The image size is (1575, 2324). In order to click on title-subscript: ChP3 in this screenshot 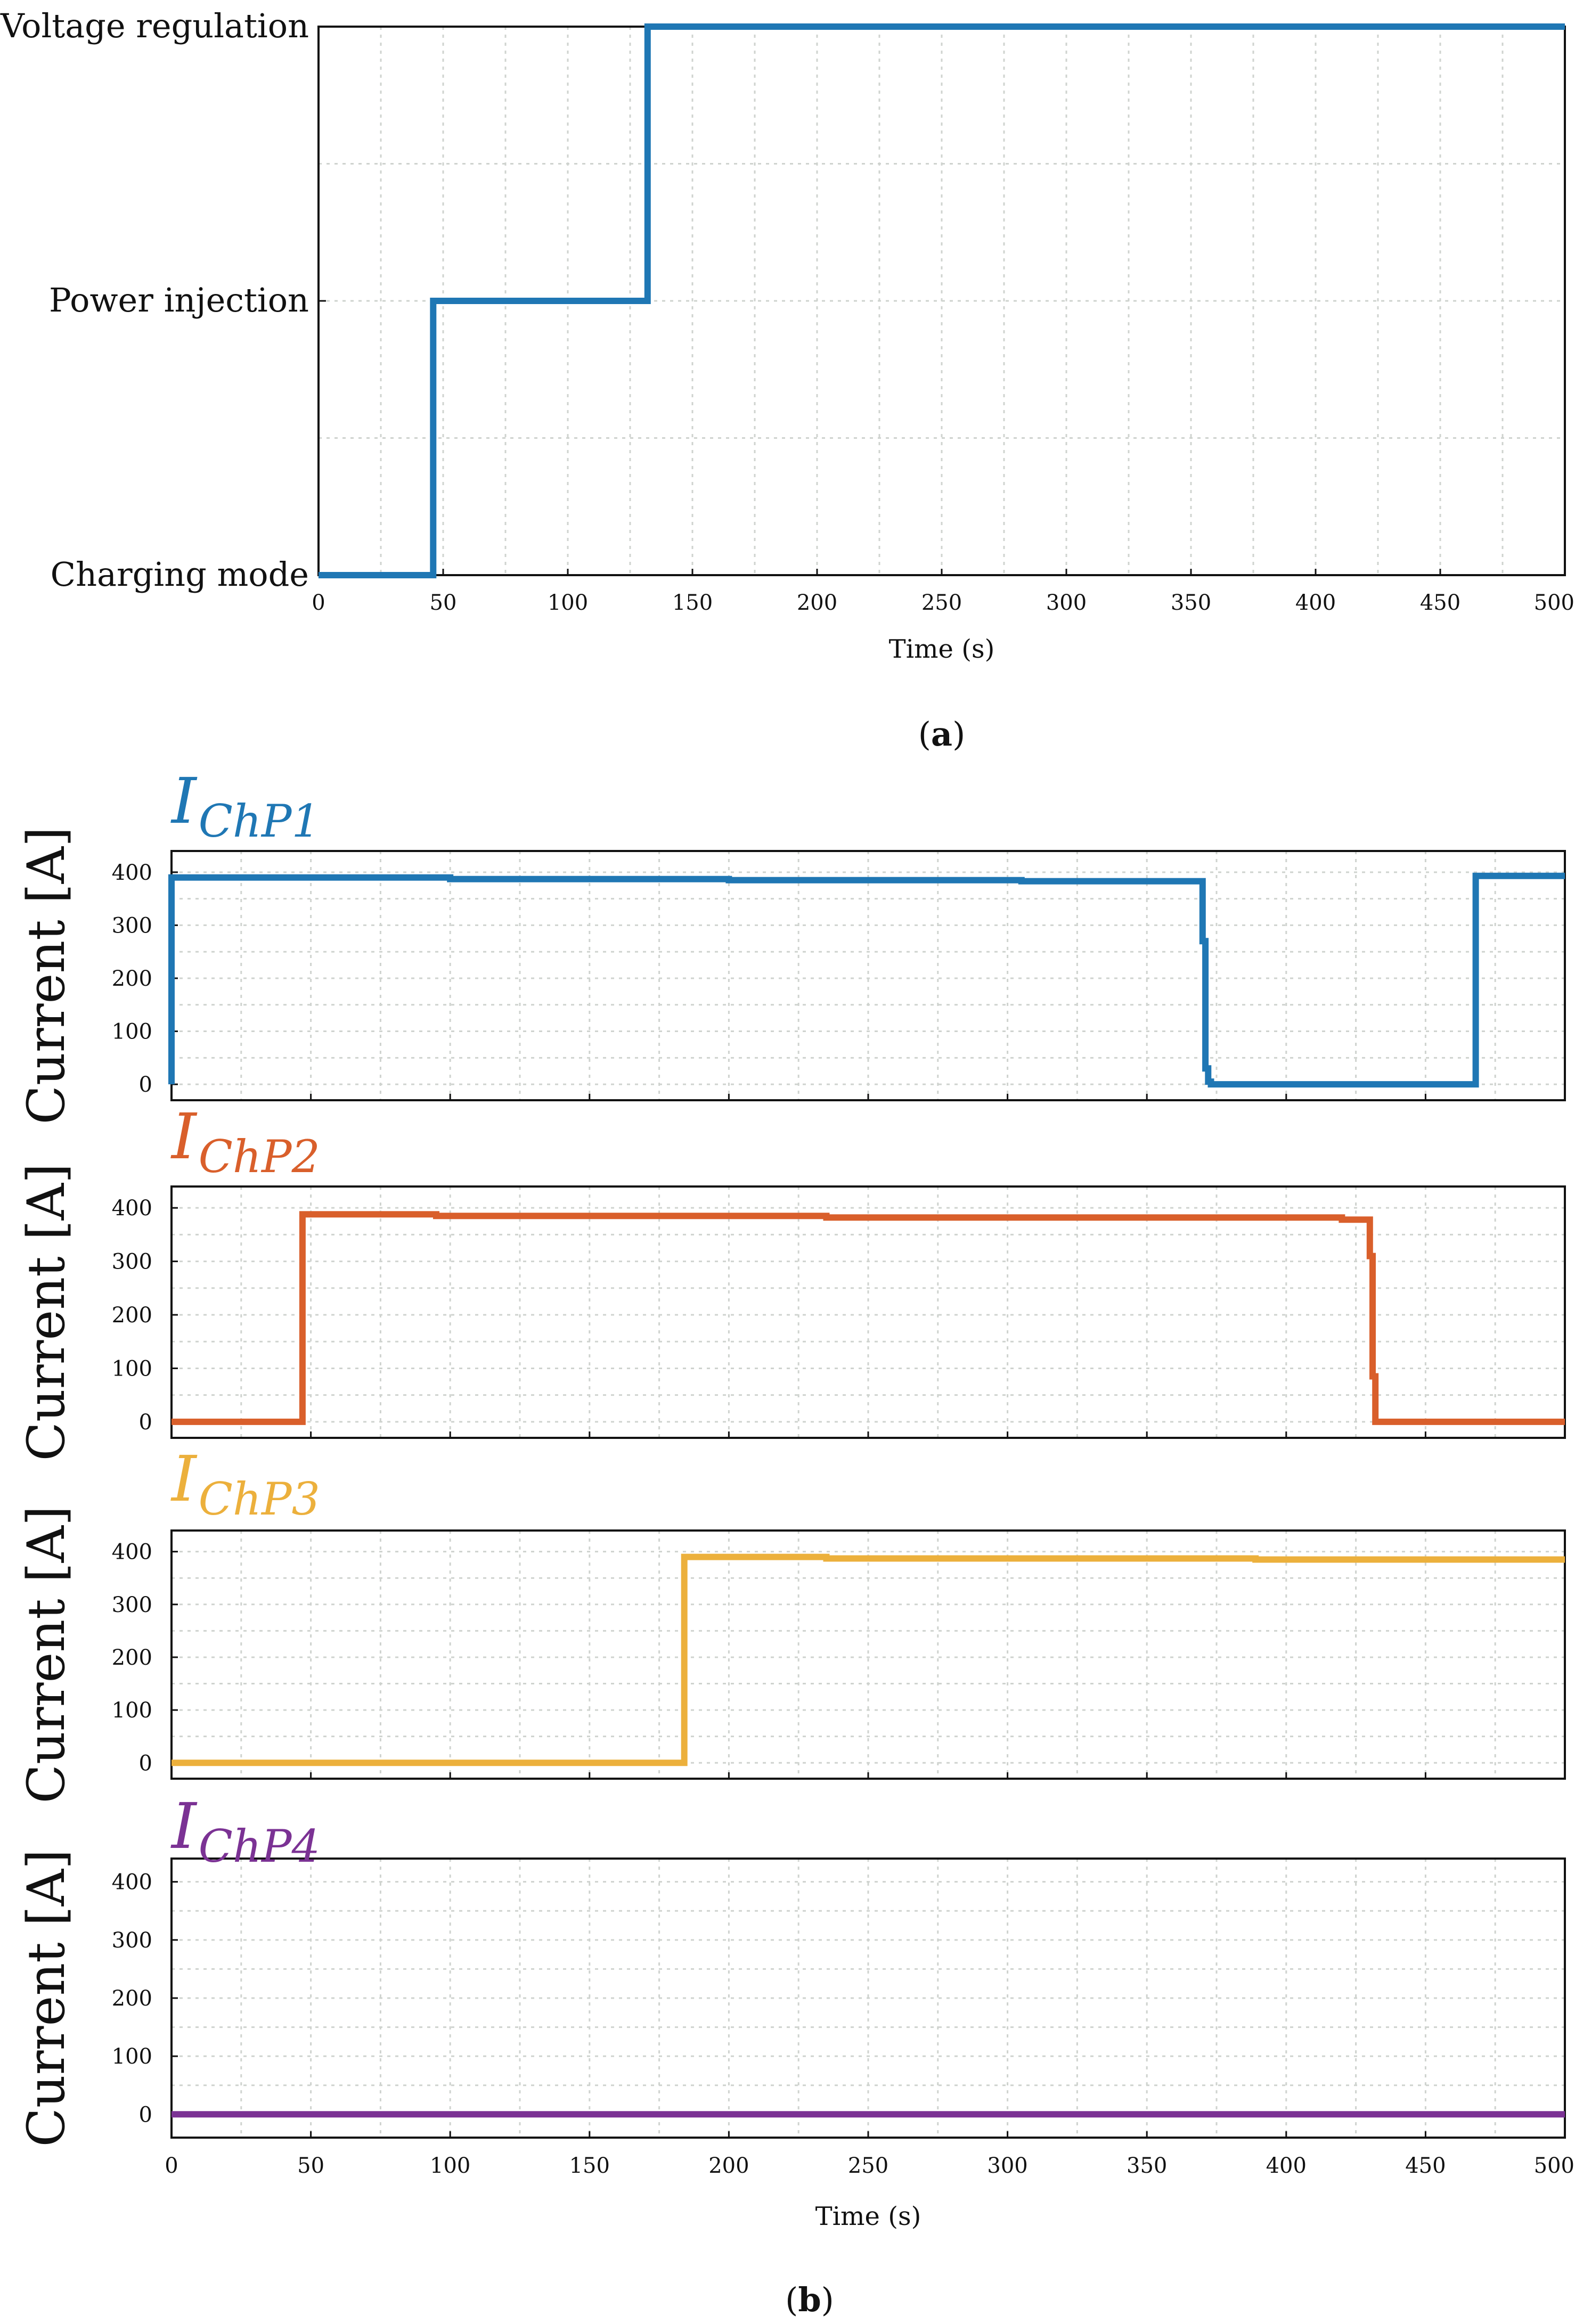, I will do `click(259, 1499)`.